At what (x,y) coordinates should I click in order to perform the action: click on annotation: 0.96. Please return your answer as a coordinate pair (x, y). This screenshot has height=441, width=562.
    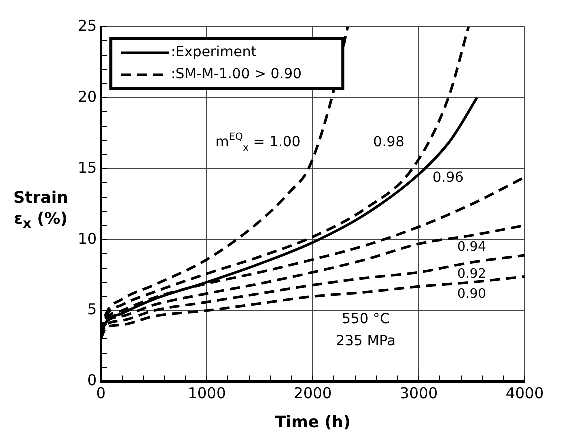
    Looking at the image, I should click on (448, 178).